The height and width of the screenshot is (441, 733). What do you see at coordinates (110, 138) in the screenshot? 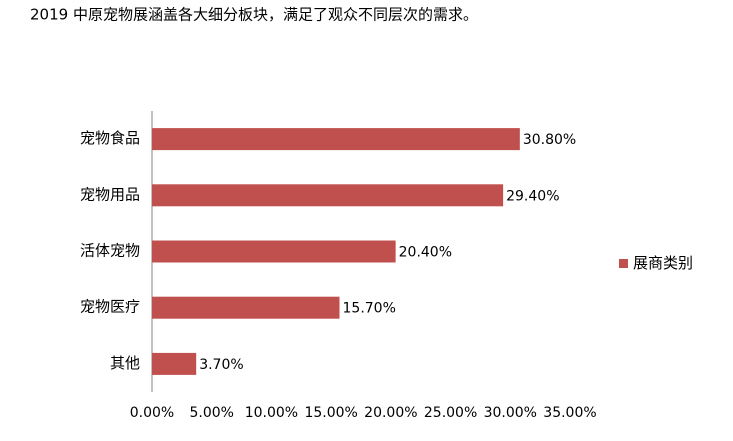
I see `y-tick-label: 宠物食品` at bounding box center [110, 138].